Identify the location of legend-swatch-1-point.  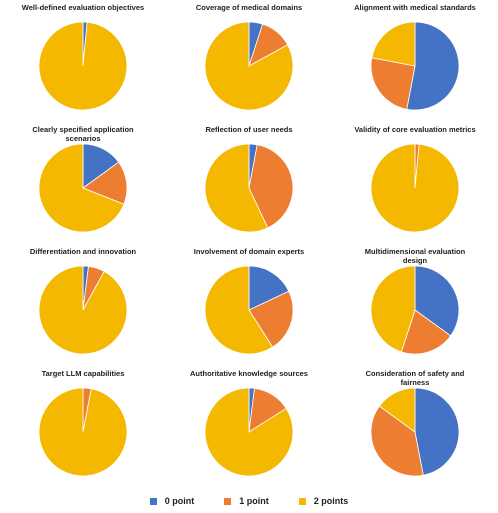
(228, 501).